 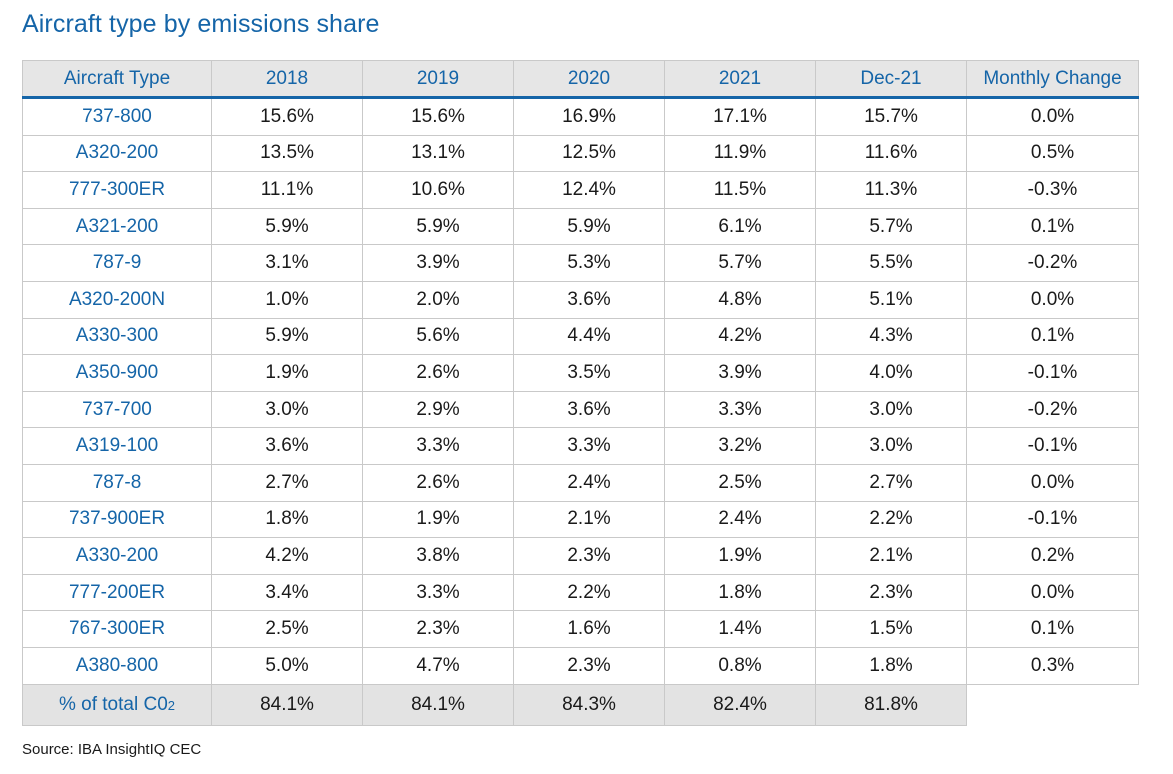 What do you see at coordinates (287, 592) in the screenshot?
I see `cell-2018: 3.4%` at bounding box center [287, 592].